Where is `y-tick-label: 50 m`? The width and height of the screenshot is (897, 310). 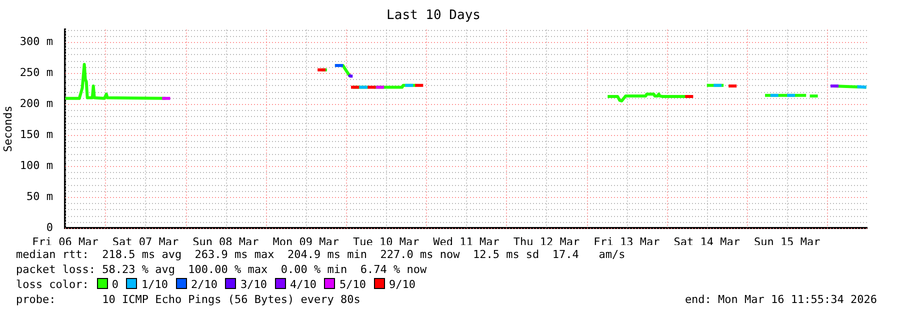
y-tick-label: 50 m is located at coordinates (40, 196).